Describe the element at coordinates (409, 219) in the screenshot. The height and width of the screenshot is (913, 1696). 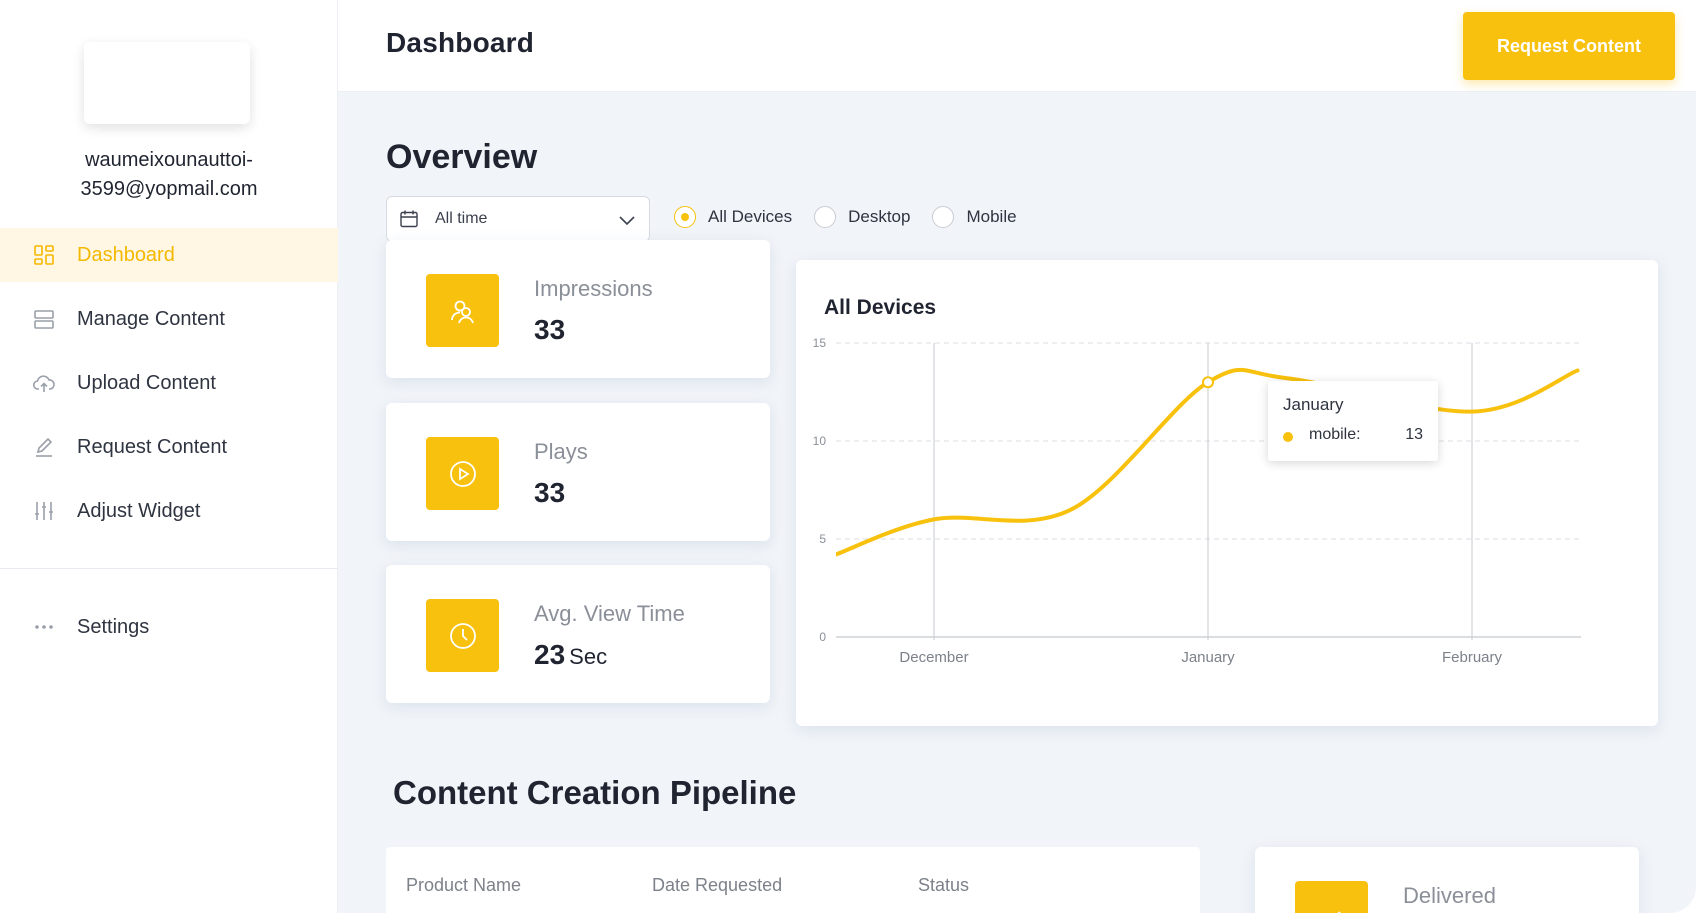
I see `calendar-icon` at that location.